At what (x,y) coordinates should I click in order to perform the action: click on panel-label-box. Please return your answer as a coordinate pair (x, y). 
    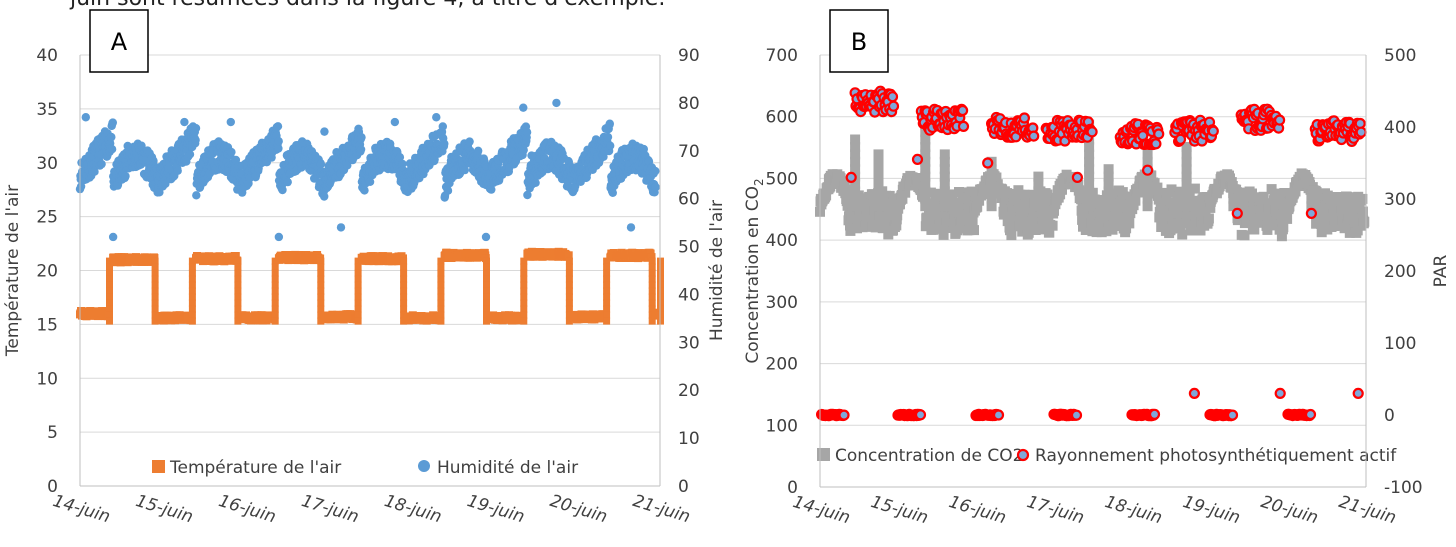
    Looking at the image, I should click on (119, 41).